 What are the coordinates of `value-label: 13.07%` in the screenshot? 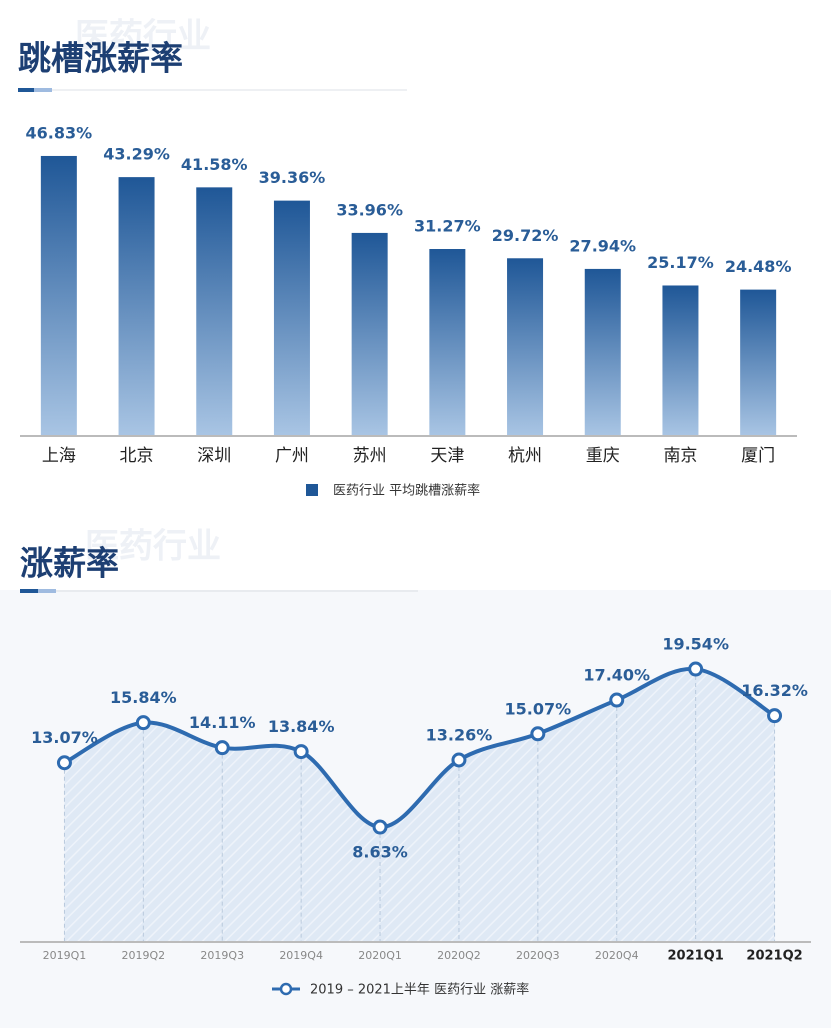 It's located at (64, 737).